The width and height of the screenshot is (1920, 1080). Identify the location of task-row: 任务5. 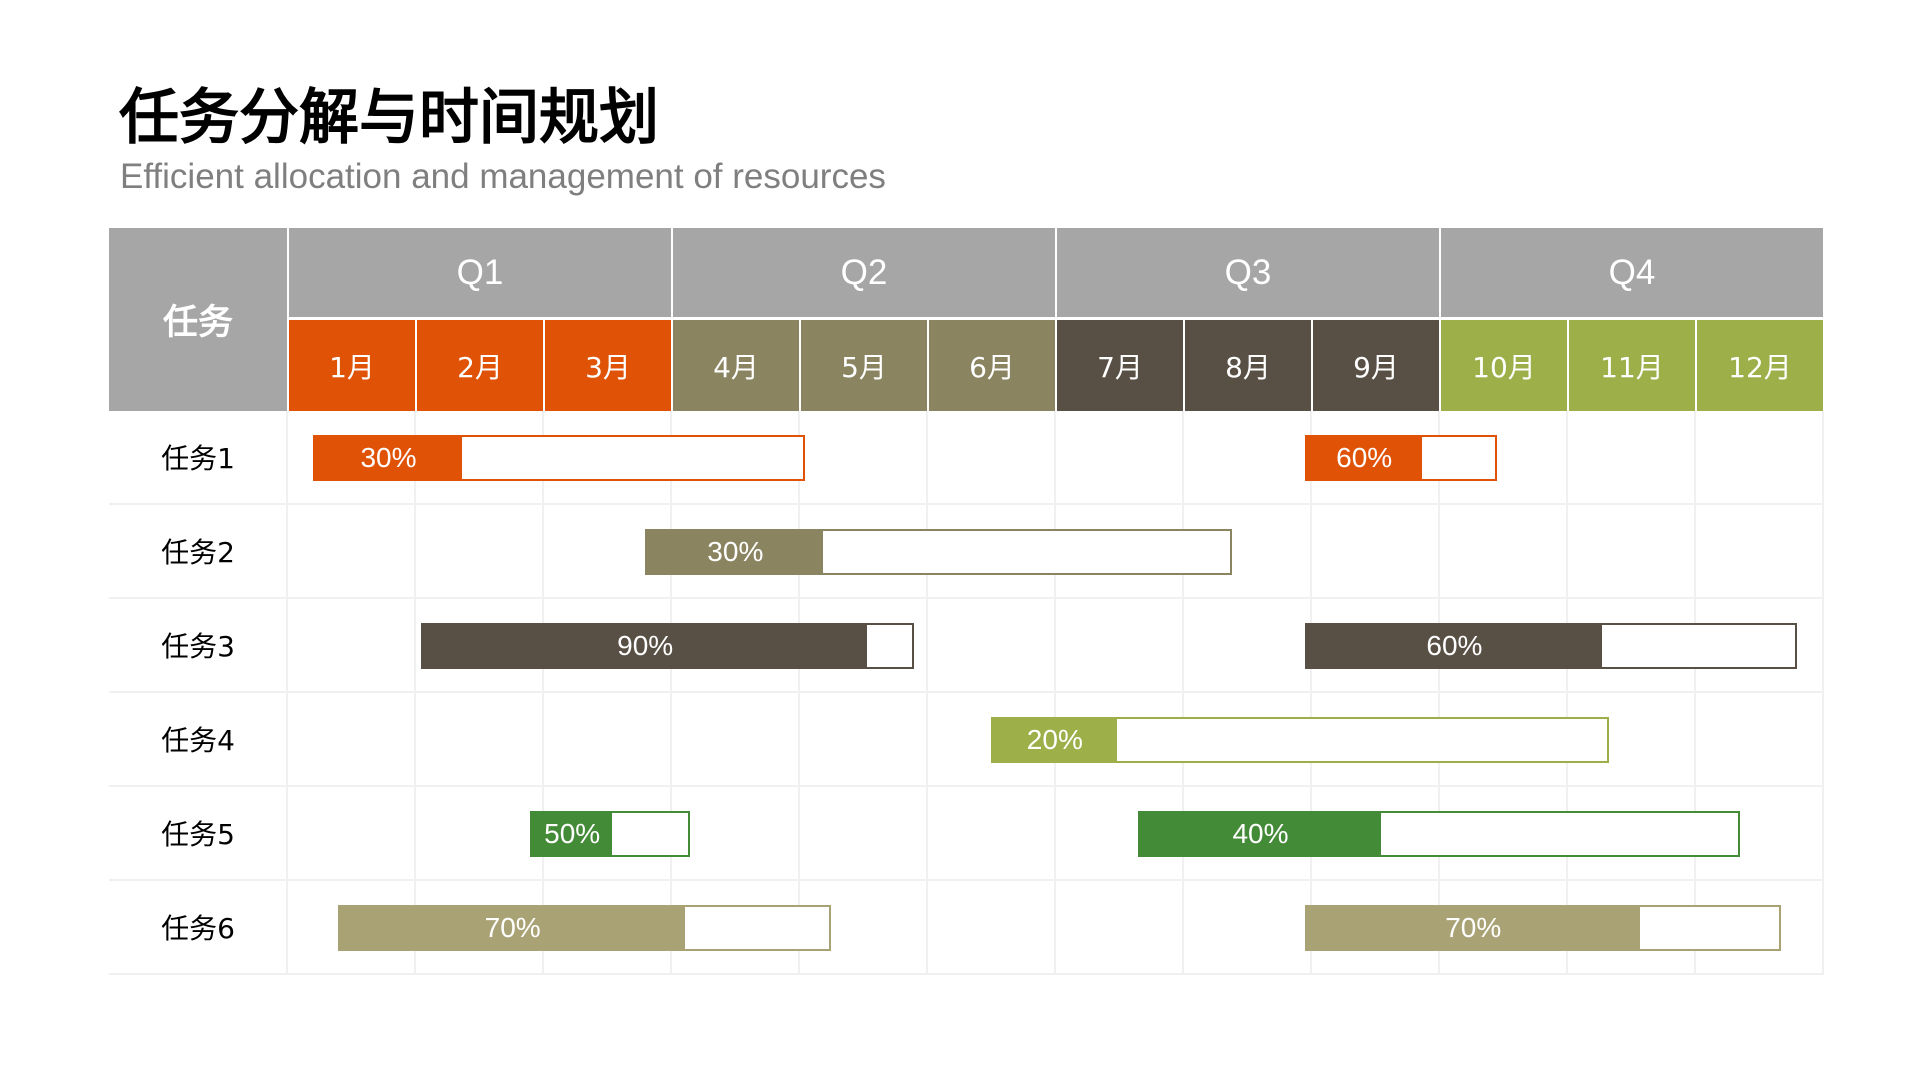
(966, 834).